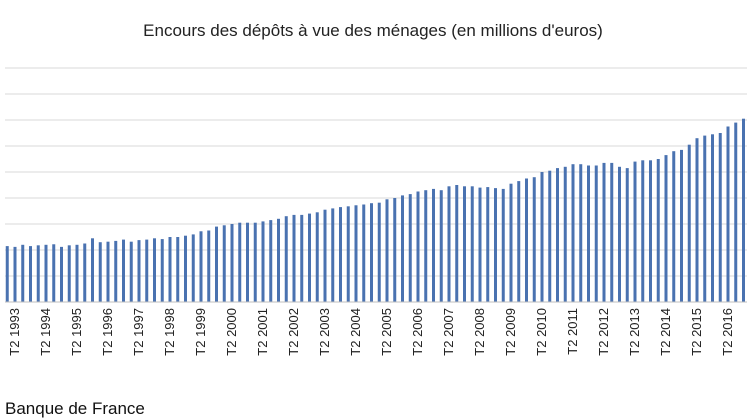  What do you see at coordinates (448, 332) in the screenshot?
I see `x-tick-label: T2 2007` at bounding box center [448, 332].